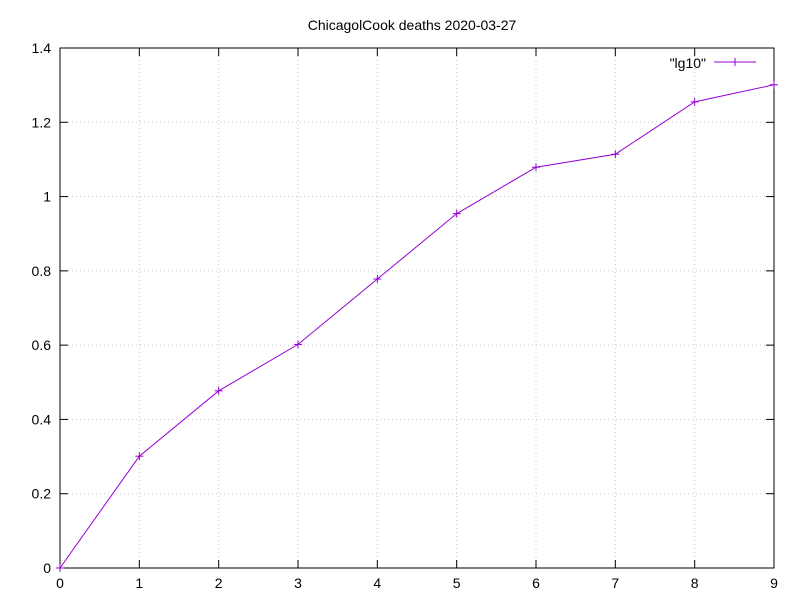 The image size is (800, 600). I want to click on x-tick-label: 5, so click(457, 583).